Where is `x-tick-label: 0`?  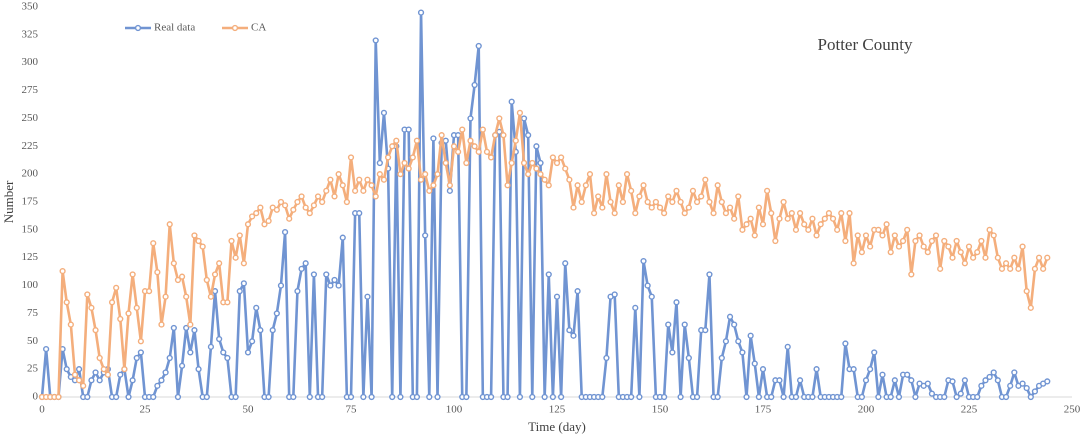 x-tick-label: 0 is located at coordinates (42, 410).